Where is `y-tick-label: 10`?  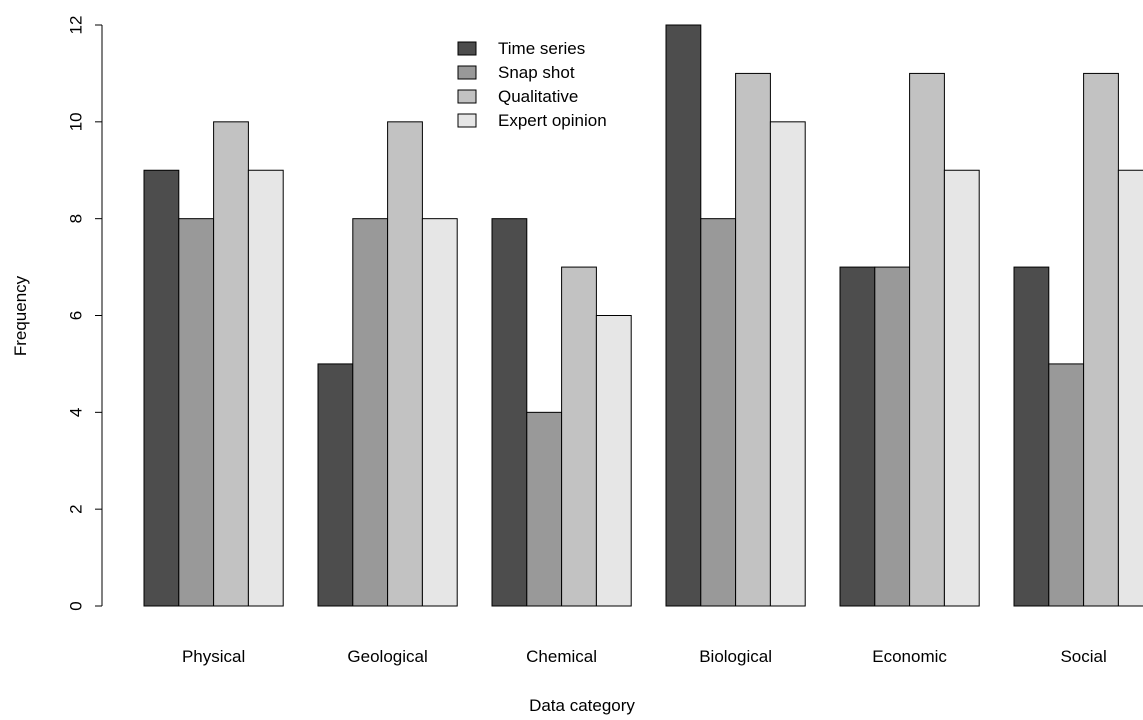 y-tick-label: 10 is located at coordinates (75, 121).